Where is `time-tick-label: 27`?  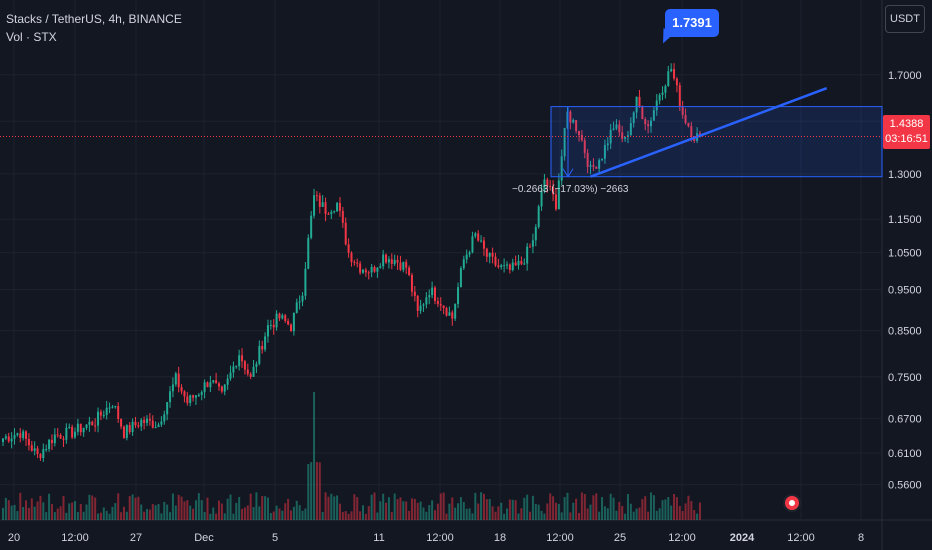 time-tick-label: 27 is located at coordinates (136, 538).